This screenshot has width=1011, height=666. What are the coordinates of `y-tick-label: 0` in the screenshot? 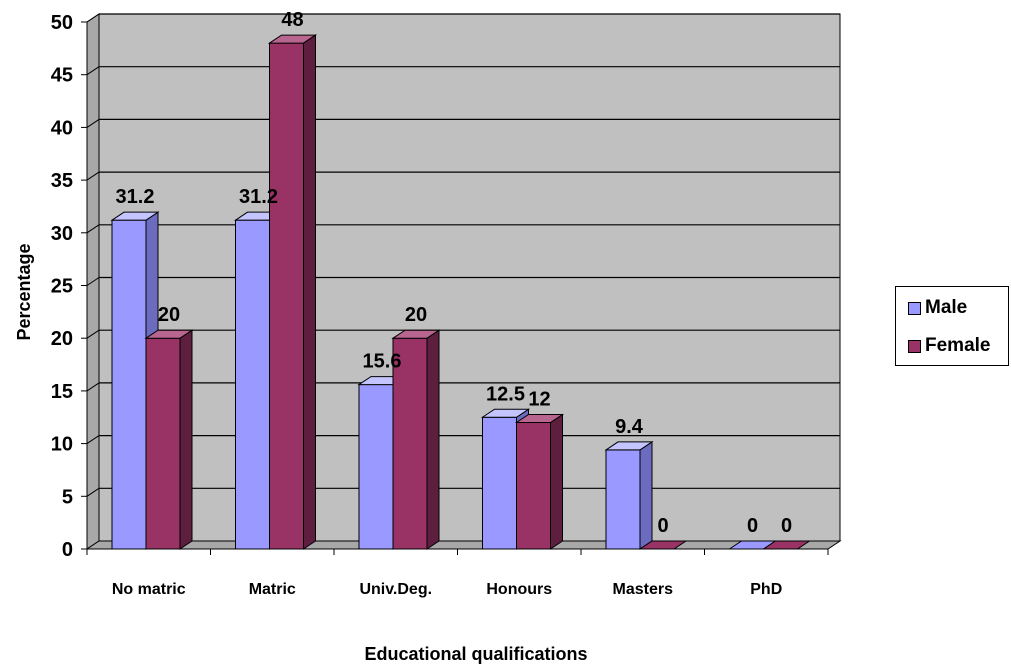 It's located at (67, 550).